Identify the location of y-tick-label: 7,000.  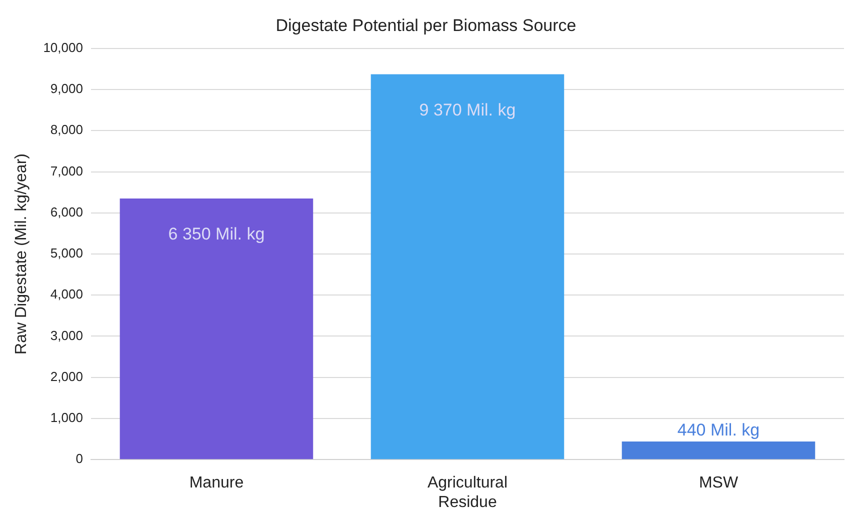
(66, 170).